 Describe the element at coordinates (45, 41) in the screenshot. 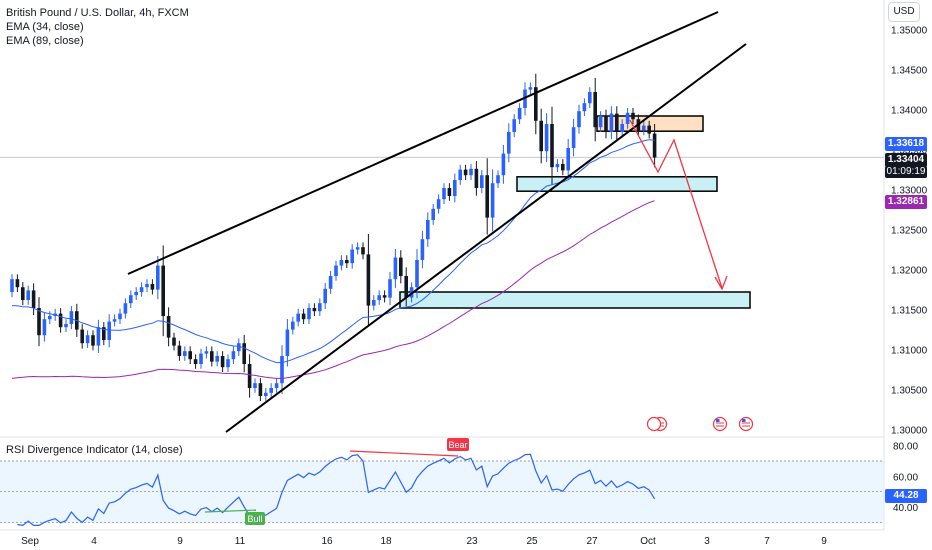

I see `ema89-legend: EMA (89, close)` at that location.